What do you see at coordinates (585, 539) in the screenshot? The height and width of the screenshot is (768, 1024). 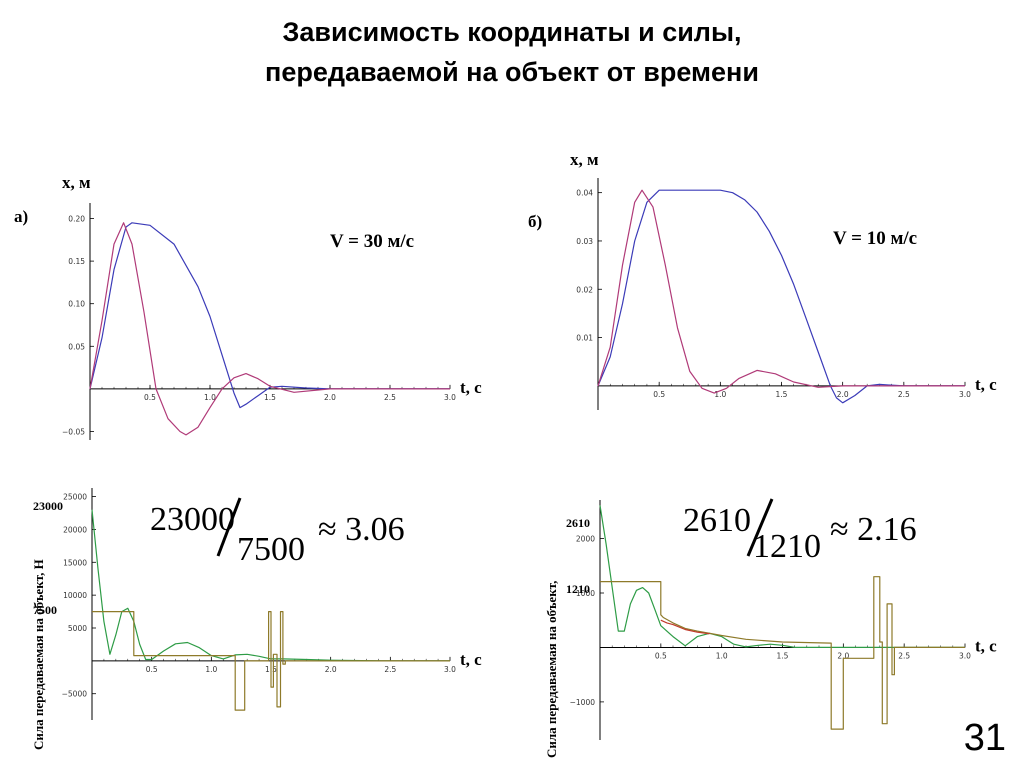 I see `y-tick-label: 2000` at bounding box center [585, 539].